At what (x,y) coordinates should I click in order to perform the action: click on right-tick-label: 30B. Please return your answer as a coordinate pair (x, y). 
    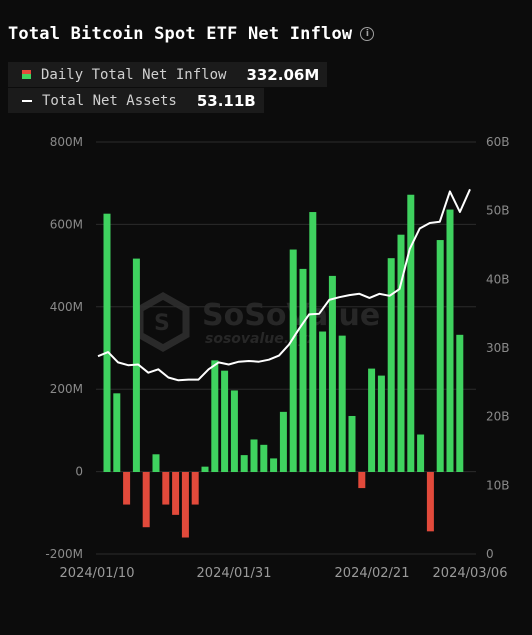
    Looking at the image, I should click on (498, 348).